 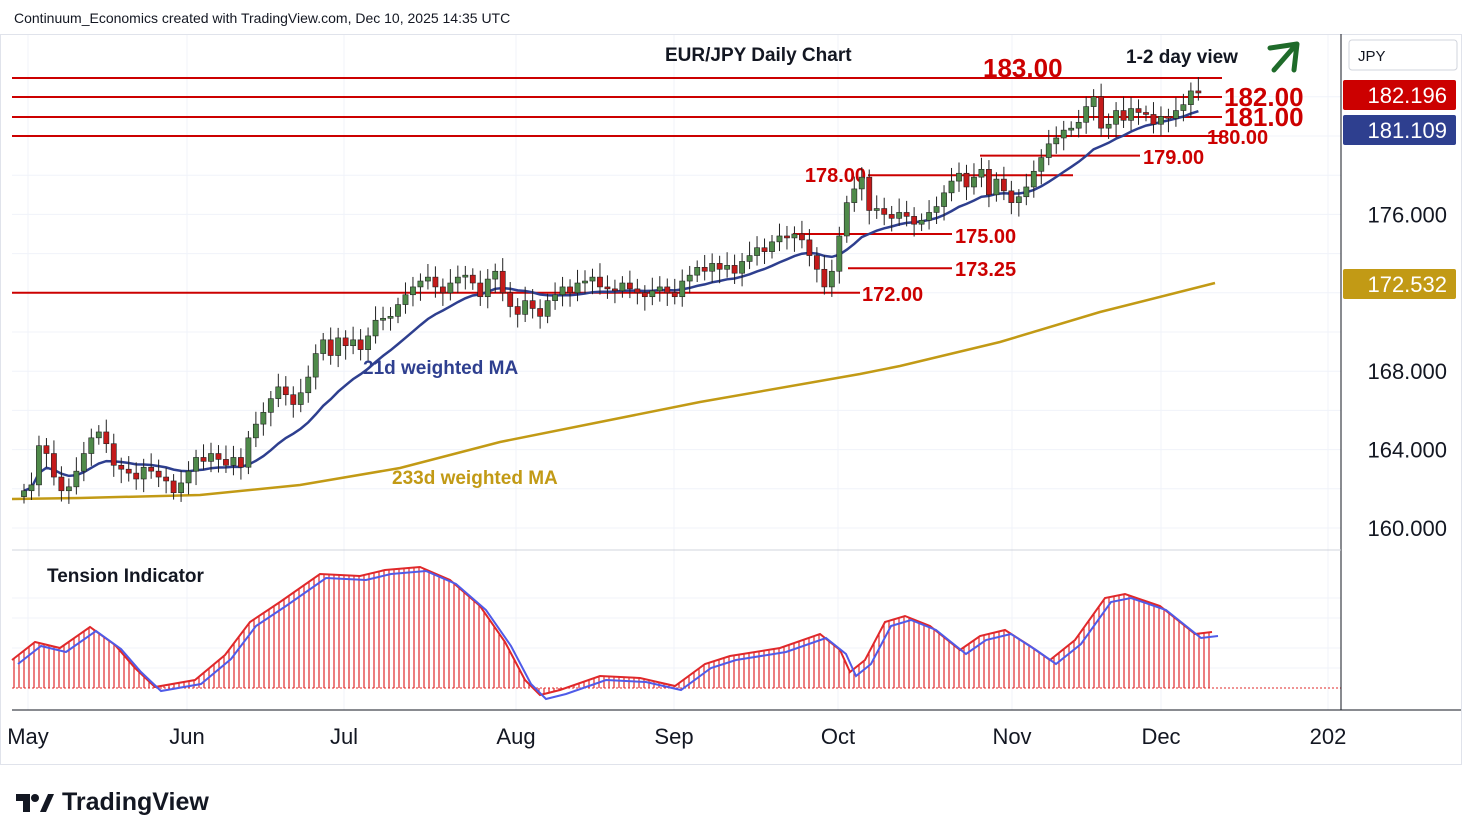 I want to click on y-tick-label: 164.000, so click(x=1407, y=450).